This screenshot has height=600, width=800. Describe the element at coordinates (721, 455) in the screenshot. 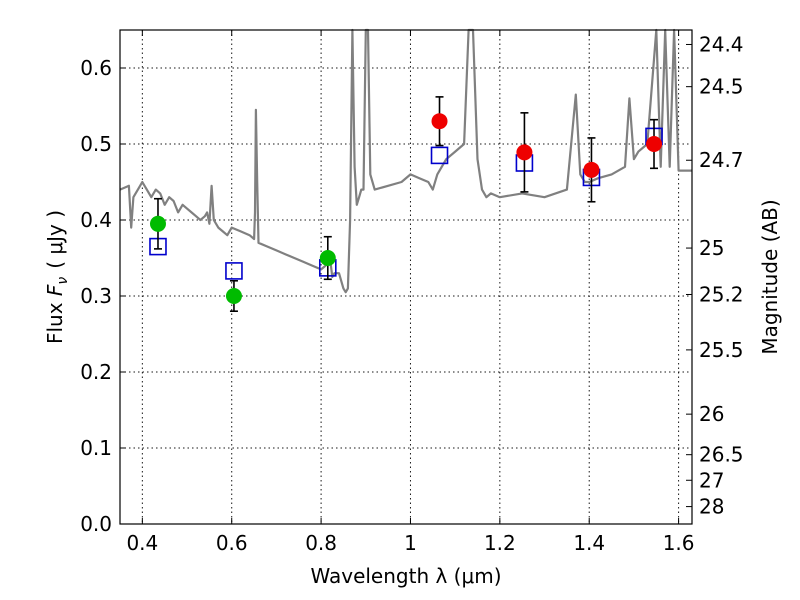

I see `magnitude-tick-label: 26.5` at that location.